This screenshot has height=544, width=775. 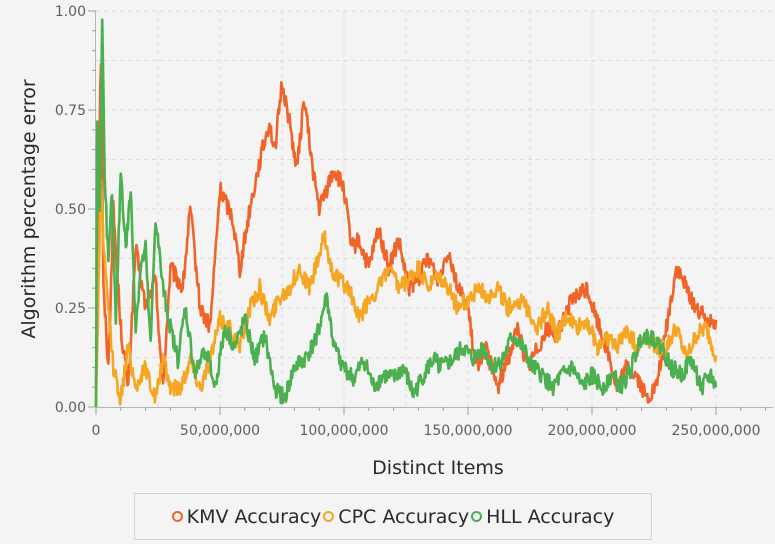 What do you see at coordinates (70, 408) in the screenshot?
I see `y-tick-label: 0.00` at bounding box center [70, 408].